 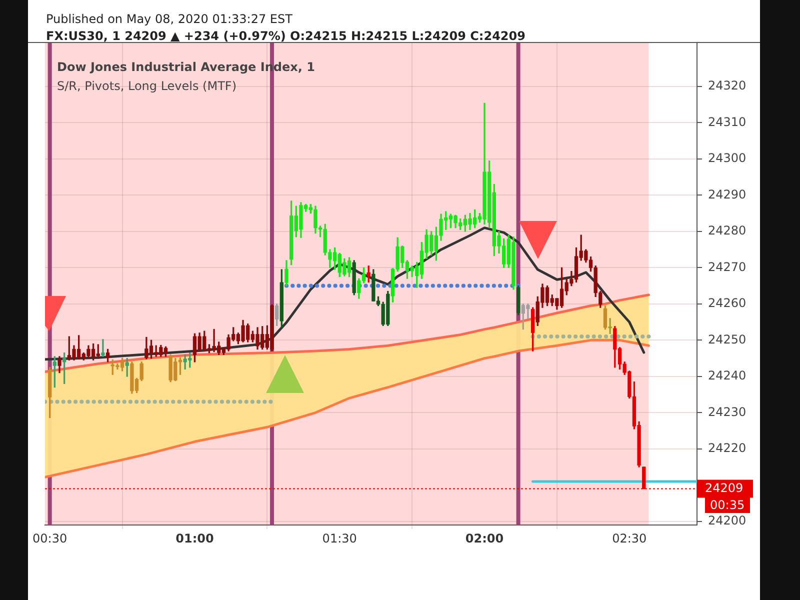 What do you see at coordinates (727, 448) in the screenshot?
I see `y-tick-label: 24220` at bounding box center [727, 448].